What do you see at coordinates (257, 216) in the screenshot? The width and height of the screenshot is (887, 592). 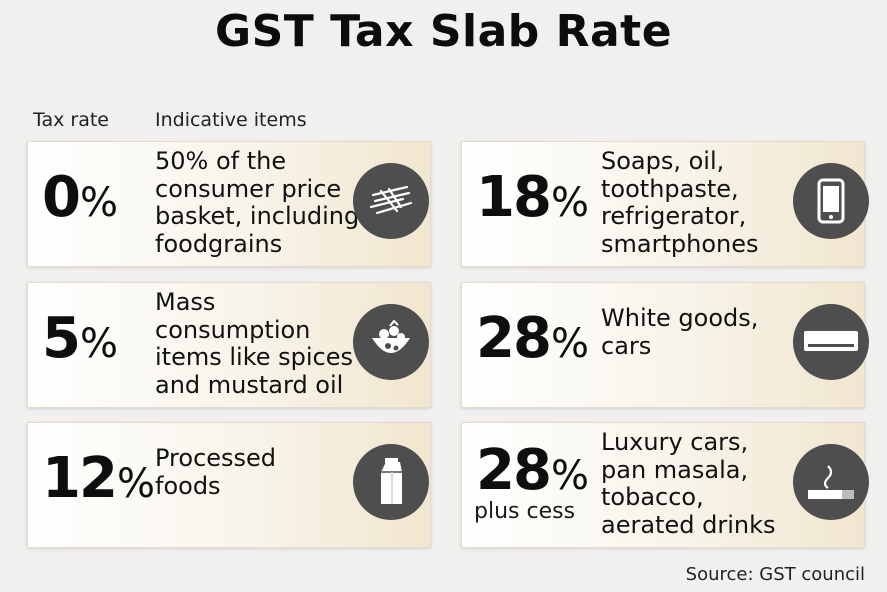 I see `desc-line: basket, including` at bounding box center [257, 216].